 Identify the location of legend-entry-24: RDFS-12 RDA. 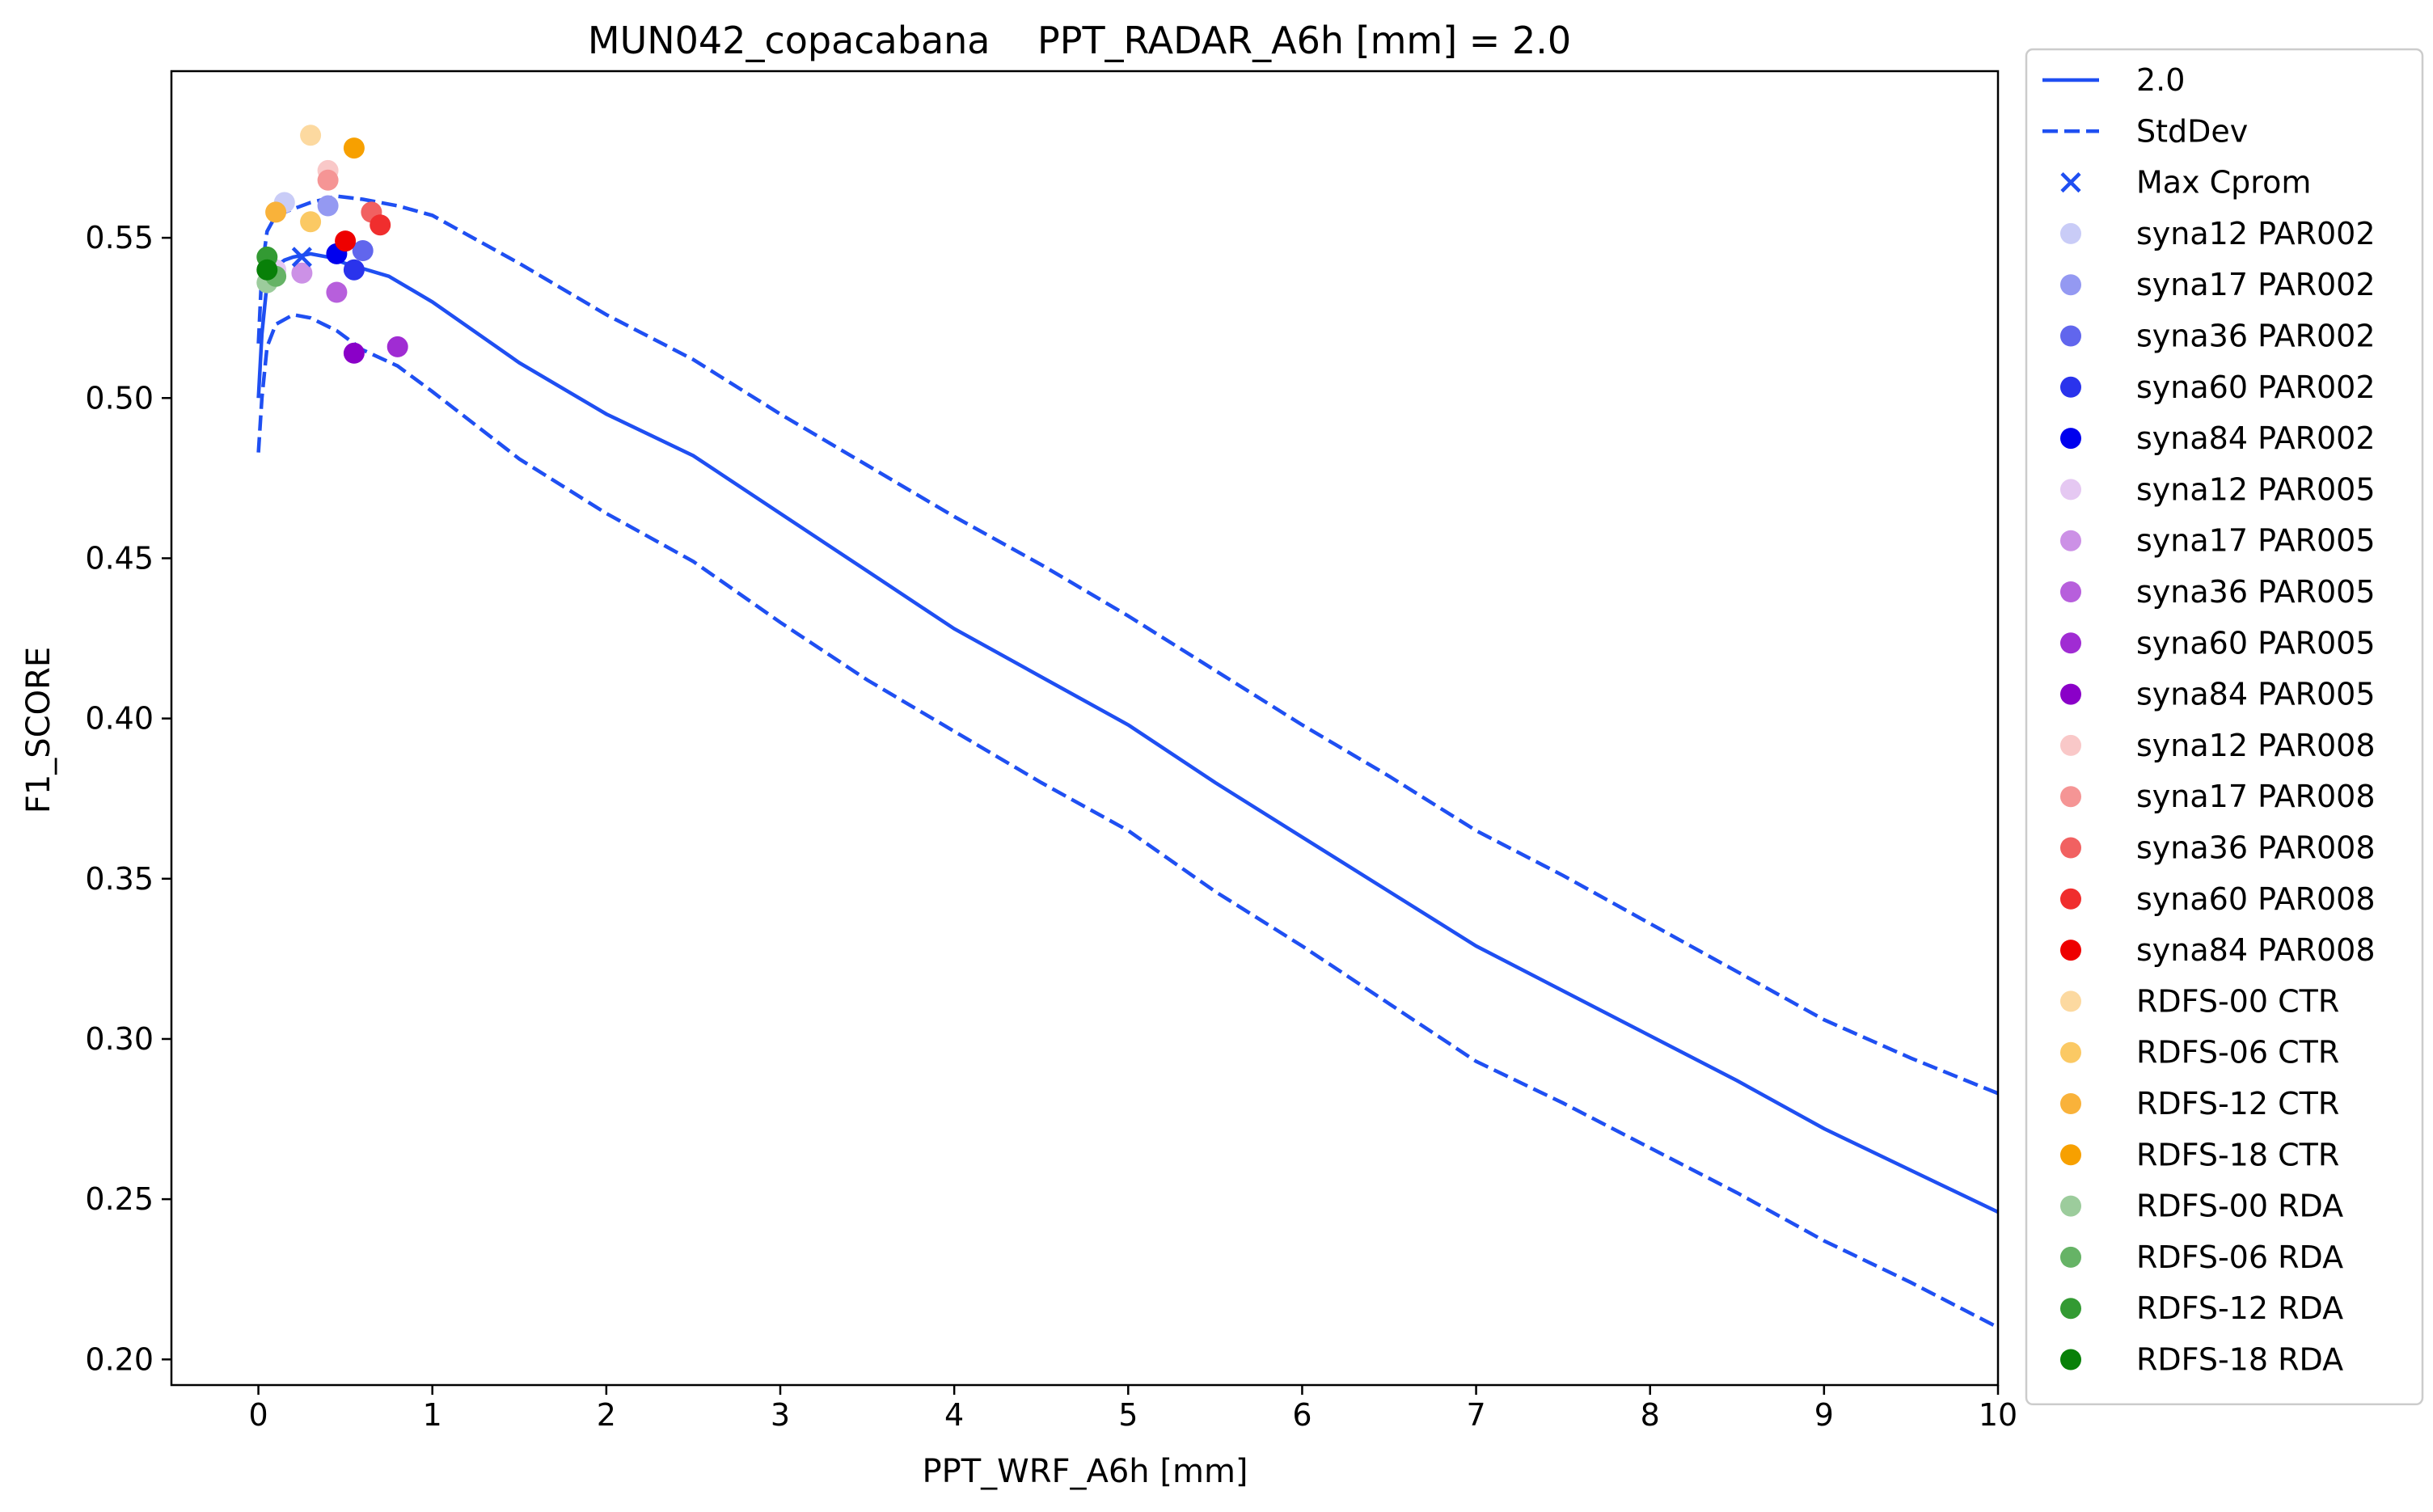
(2202, 1308).